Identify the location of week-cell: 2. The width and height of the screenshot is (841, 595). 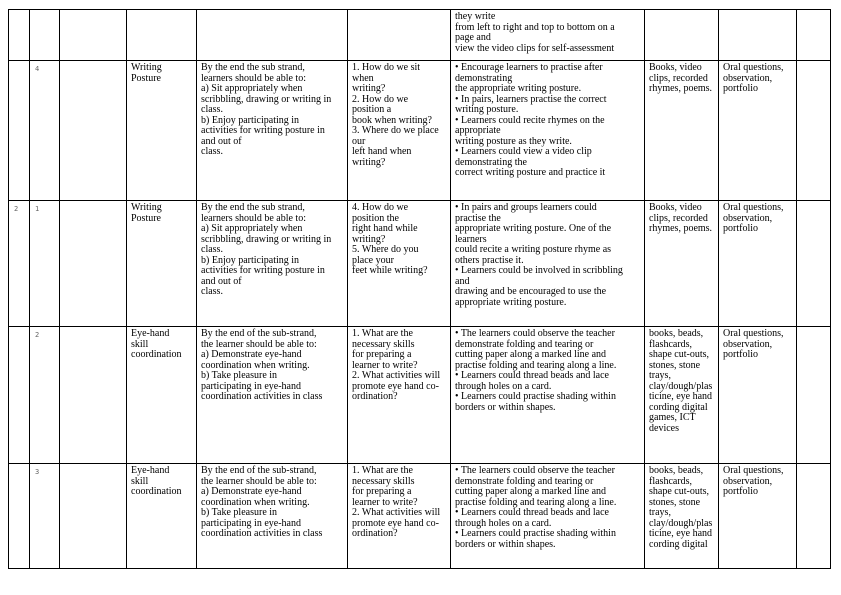
(19, 263).